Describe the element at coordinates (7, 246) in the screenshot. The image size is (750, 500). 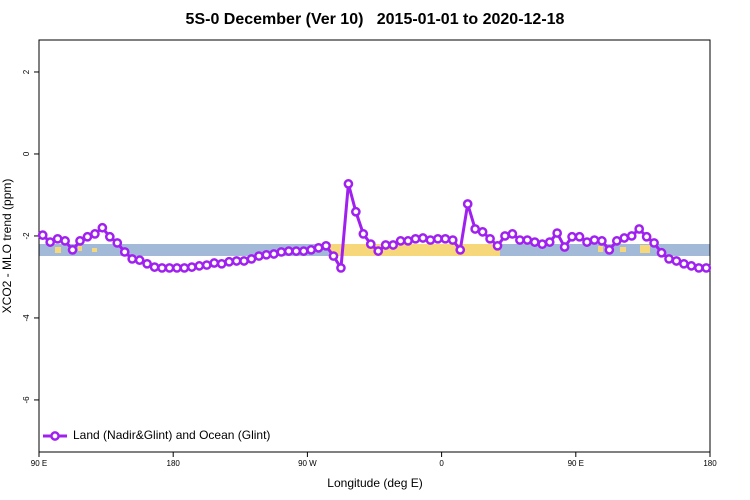
I see `y-axis-label: XCO2 - MLO trend (ppm)` at that location.